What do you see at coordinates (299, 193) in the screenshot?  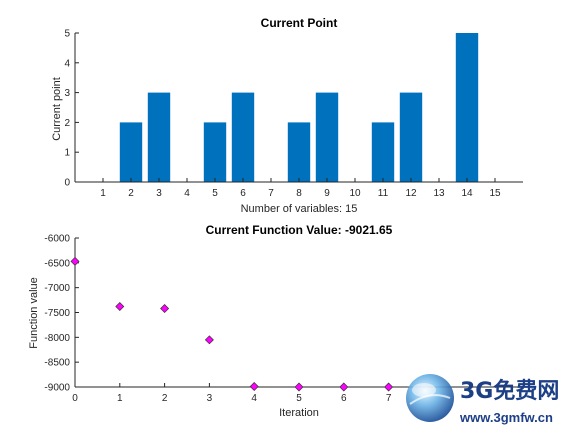 I see `x-tick-label: 8` at bounding box center [299, 193].